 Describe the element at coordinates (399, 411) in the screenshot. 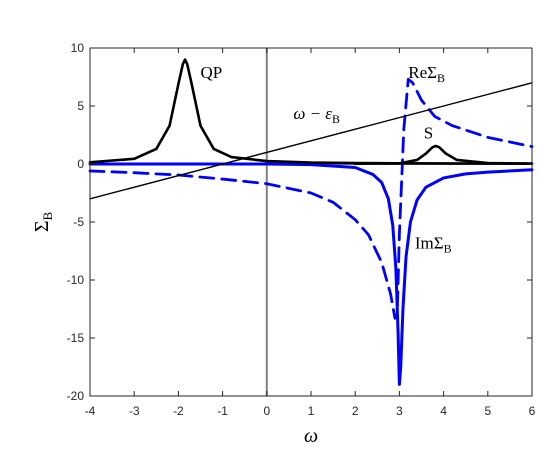

I see `x-tick-label: 3` at that location.